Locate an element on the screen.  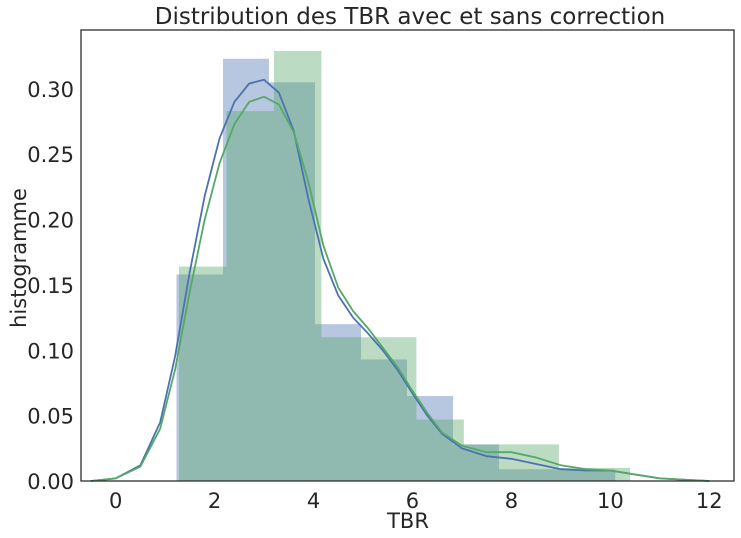
x-tick-label: 2 is located at coordinates (214, 501).